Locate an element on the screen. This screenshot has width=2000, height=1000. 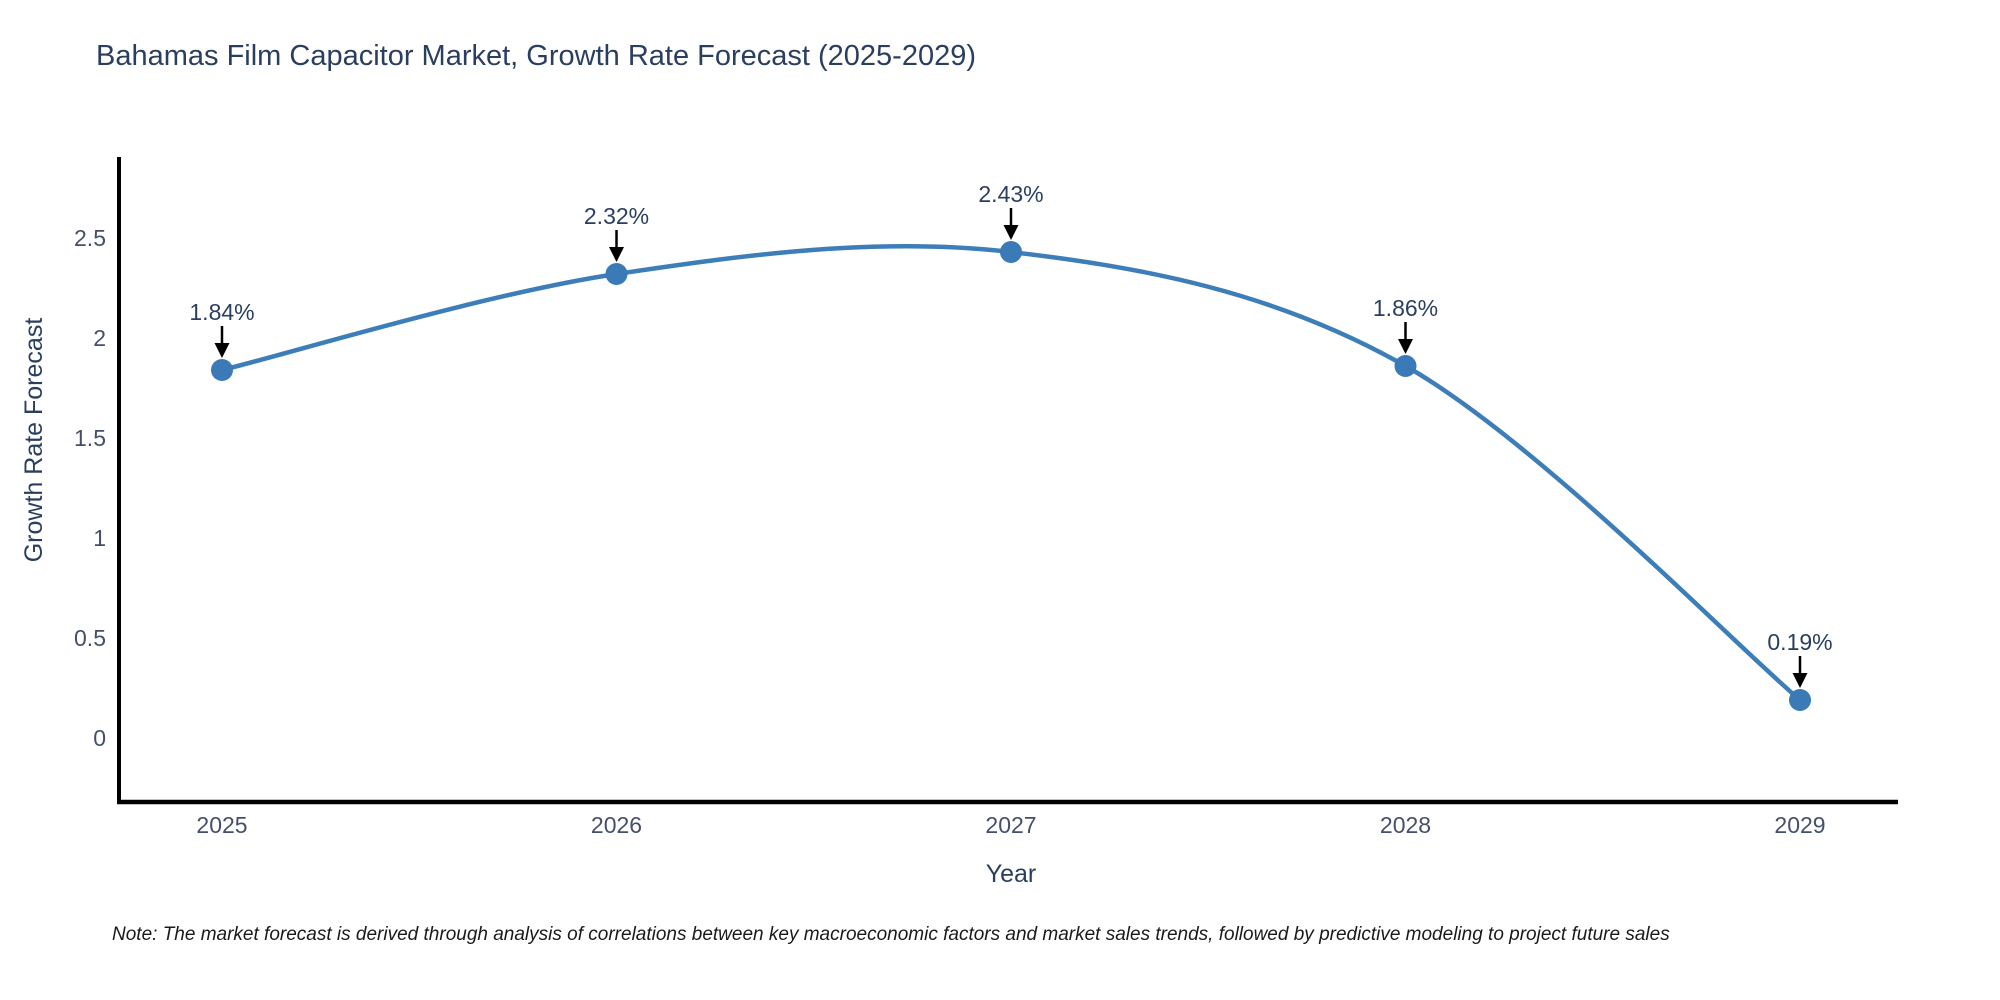
x-tick-label: 2028 is located at coordinates (1405, 825).